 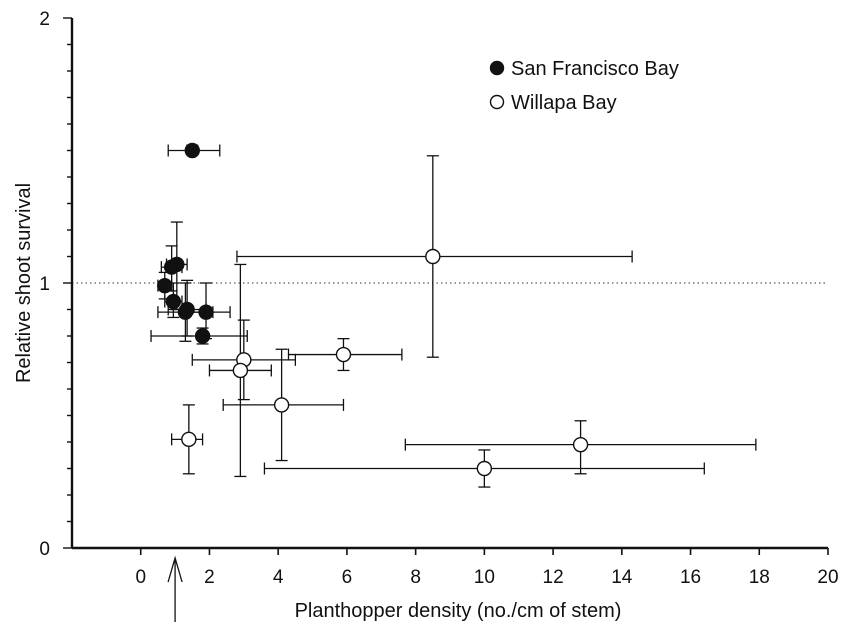 What do you see at coordinates (209, 577) in the screenshot?
I see `x-tick-label: 2` at bounding box center [209, 577].